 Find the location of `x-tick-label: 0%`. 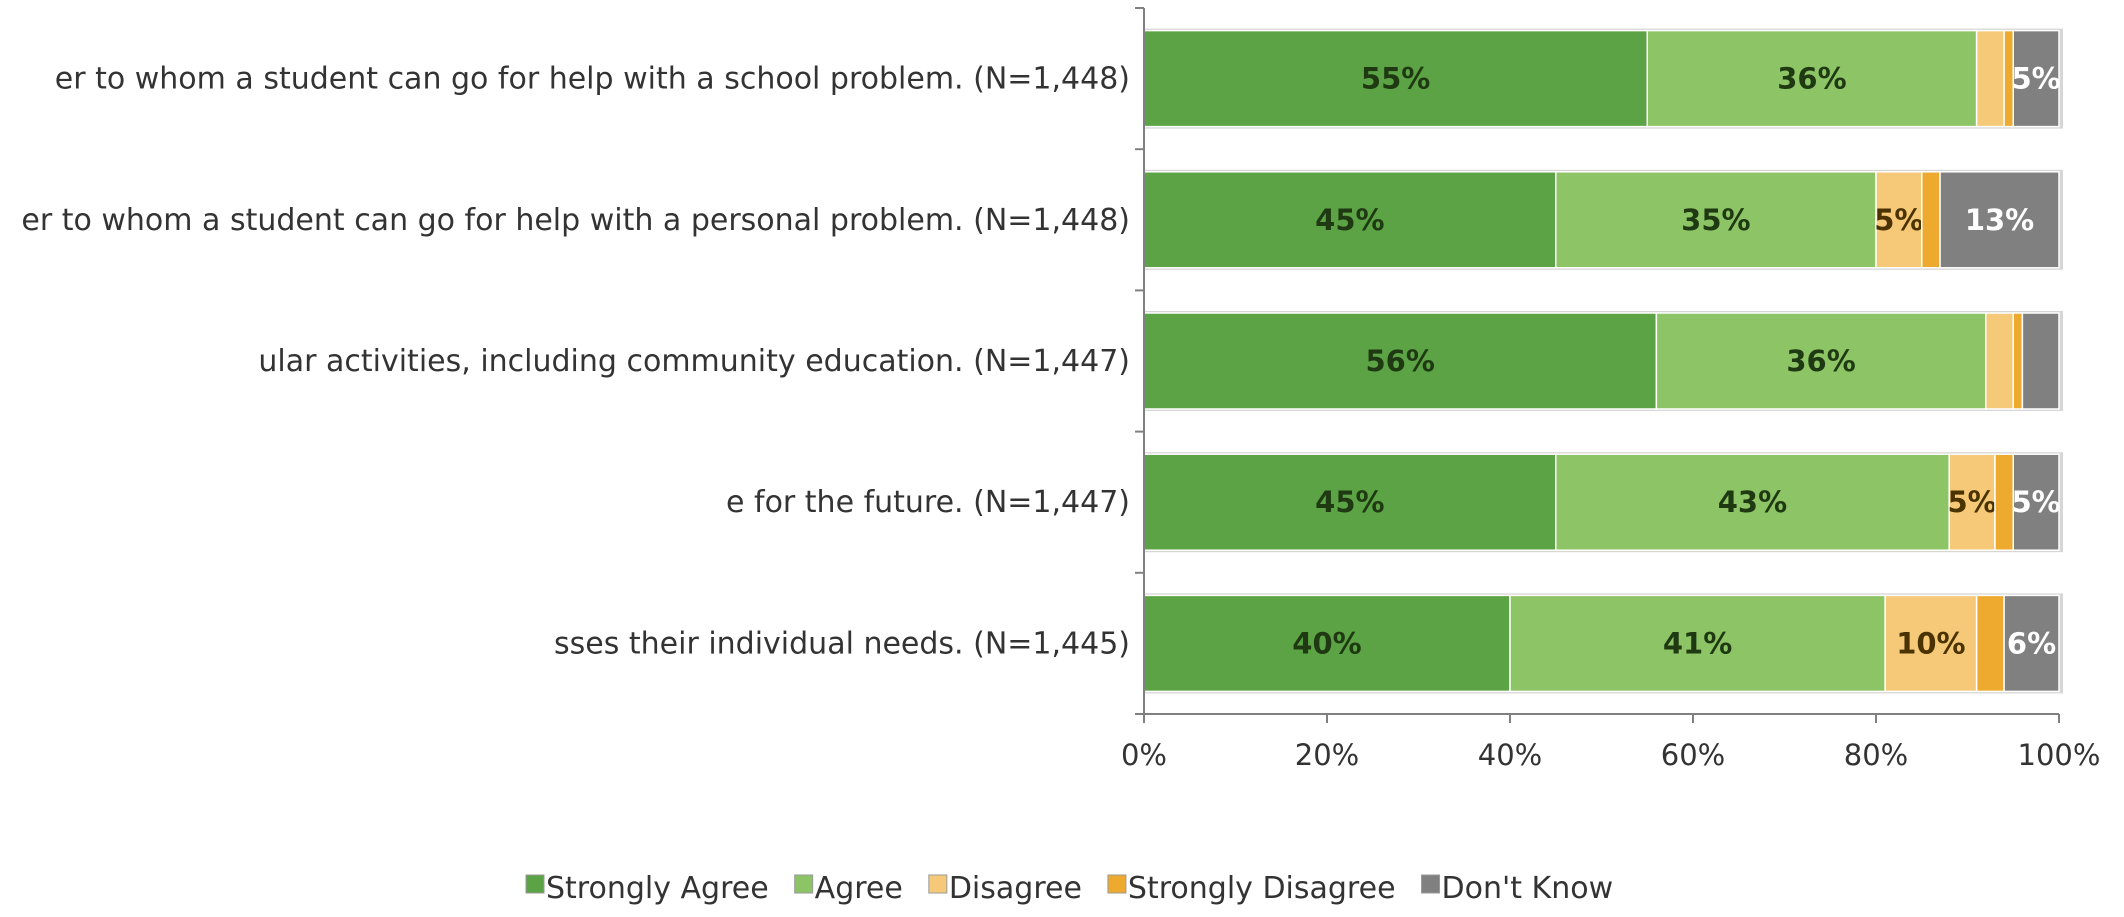

x-tick-label: 0% is located at coordinates (1144, 755).